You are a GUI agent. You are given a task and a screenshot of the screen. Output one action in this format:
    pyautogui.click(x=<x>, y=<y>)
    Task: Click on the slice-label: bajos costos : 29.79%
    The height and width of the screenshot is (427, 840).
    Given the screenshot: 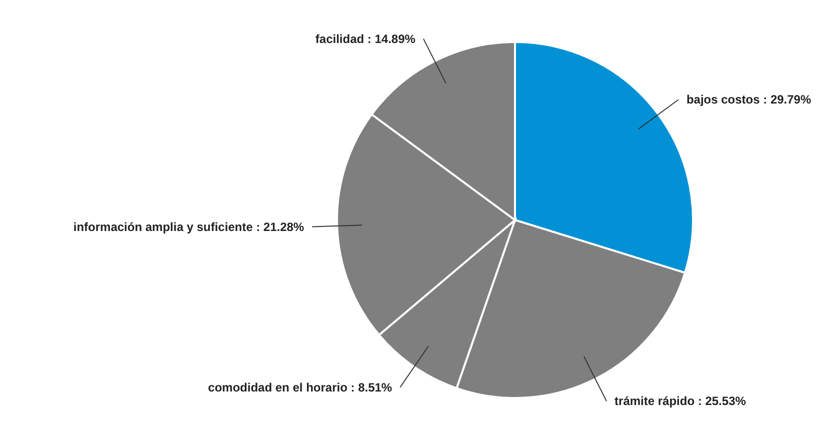 What is the action you would take?
    pyautogui.click(x=749, y=99)
    